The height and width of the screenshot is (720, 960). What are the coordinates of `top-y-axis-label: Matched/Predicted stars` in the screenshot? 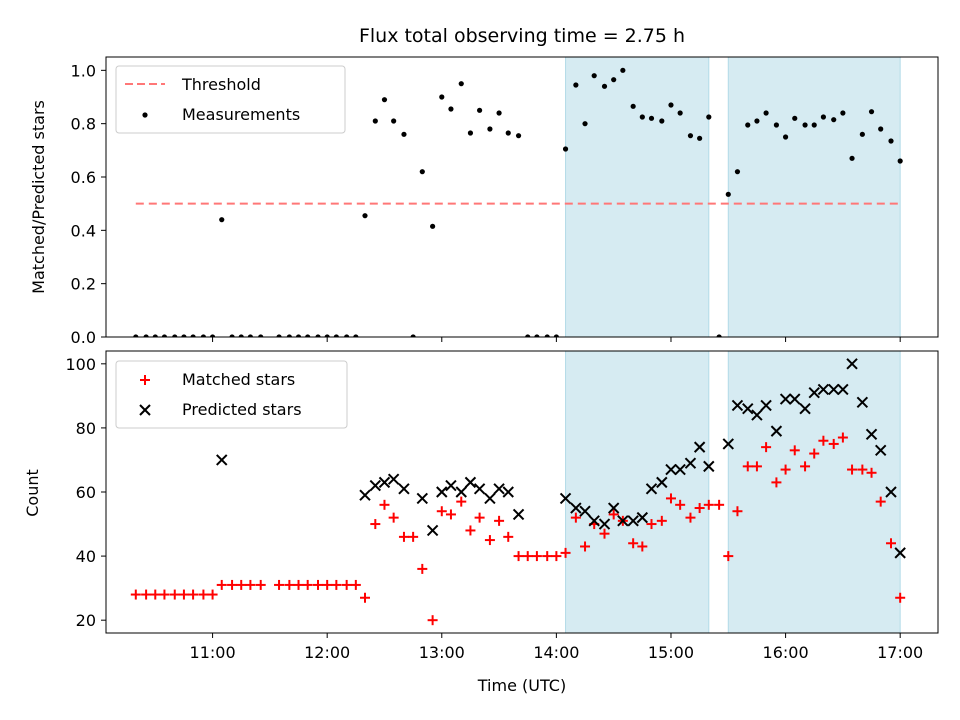 It's located at (38, 197).